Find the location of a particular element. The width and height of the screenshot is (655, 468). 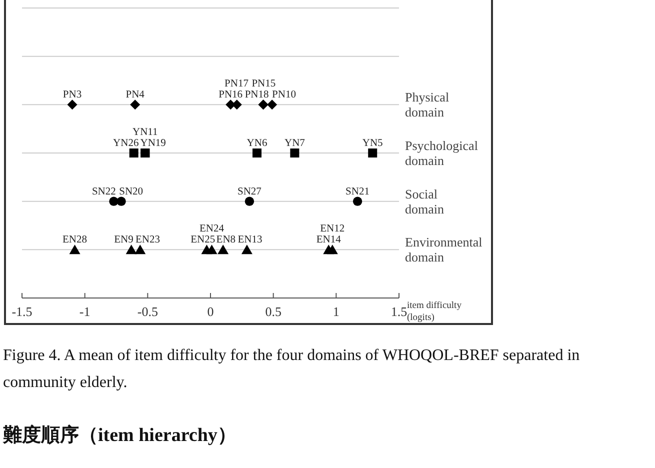

annotation: YN26 is located at coordinates (126, 143).